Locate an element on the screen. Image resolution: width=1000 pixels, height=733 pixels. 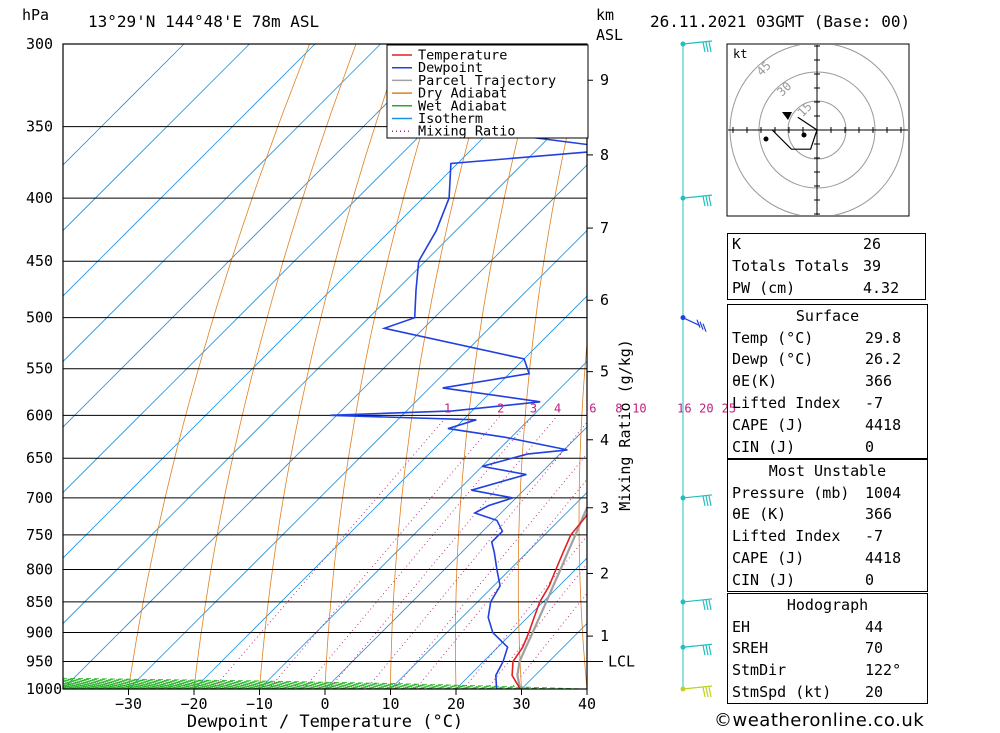
km-label: 2 is located at coordinates (604, 573).